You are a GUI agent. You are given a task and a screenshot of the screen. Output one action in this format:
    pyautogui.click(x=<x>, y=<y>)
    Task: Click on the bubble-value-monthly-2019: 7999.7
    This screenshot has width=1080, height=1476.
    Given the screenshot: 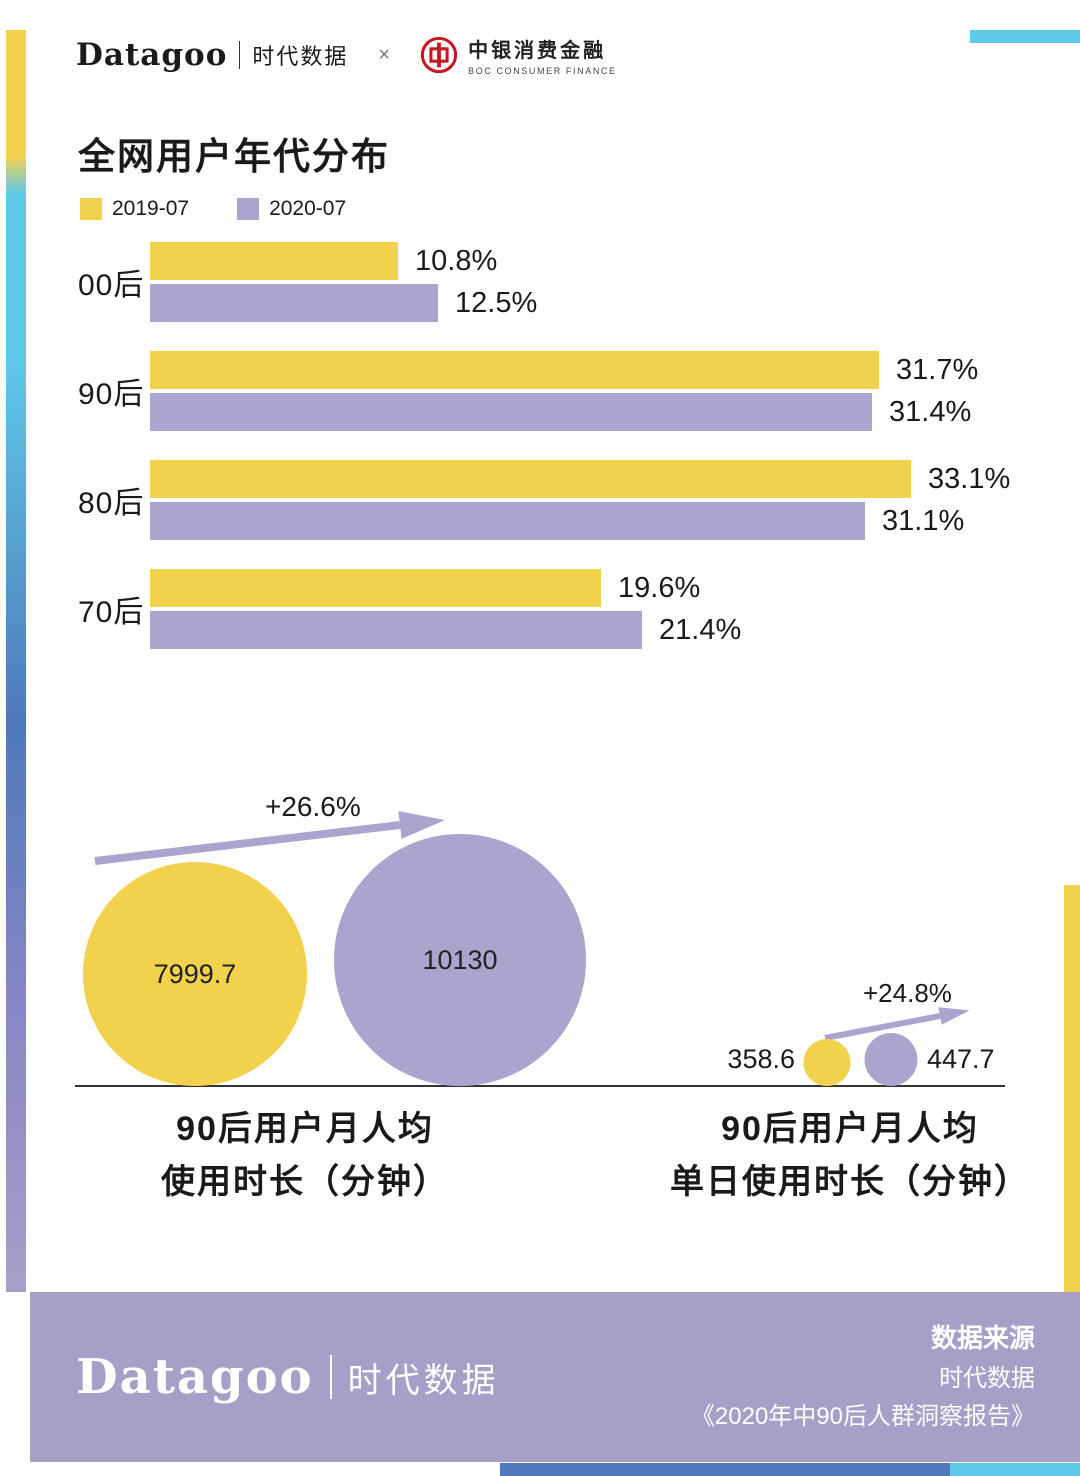 What is the action you would take?
    pyautogui.click(x=195, y=973)
    